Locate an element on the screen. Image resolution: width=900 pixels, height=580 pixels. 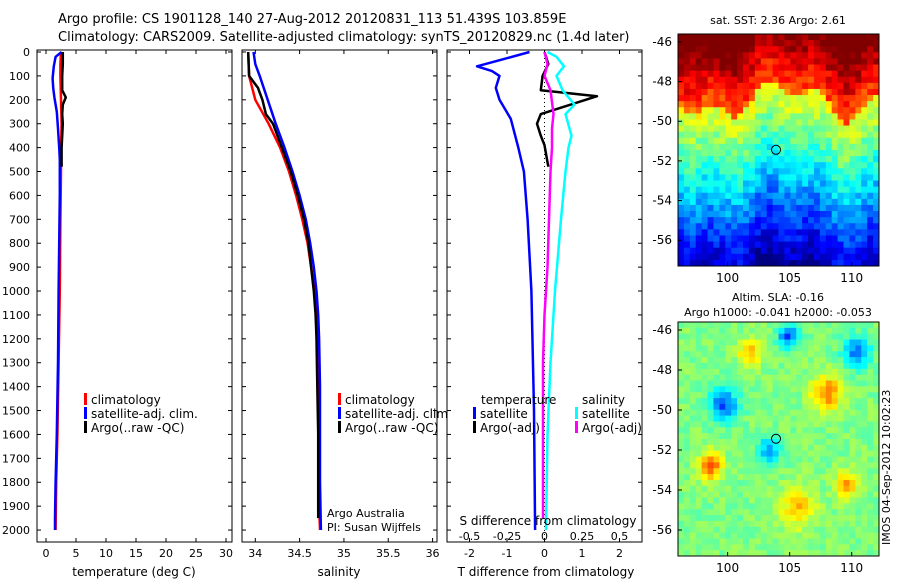
depth-tick-label: 0 is located at coordinates (26, 52).